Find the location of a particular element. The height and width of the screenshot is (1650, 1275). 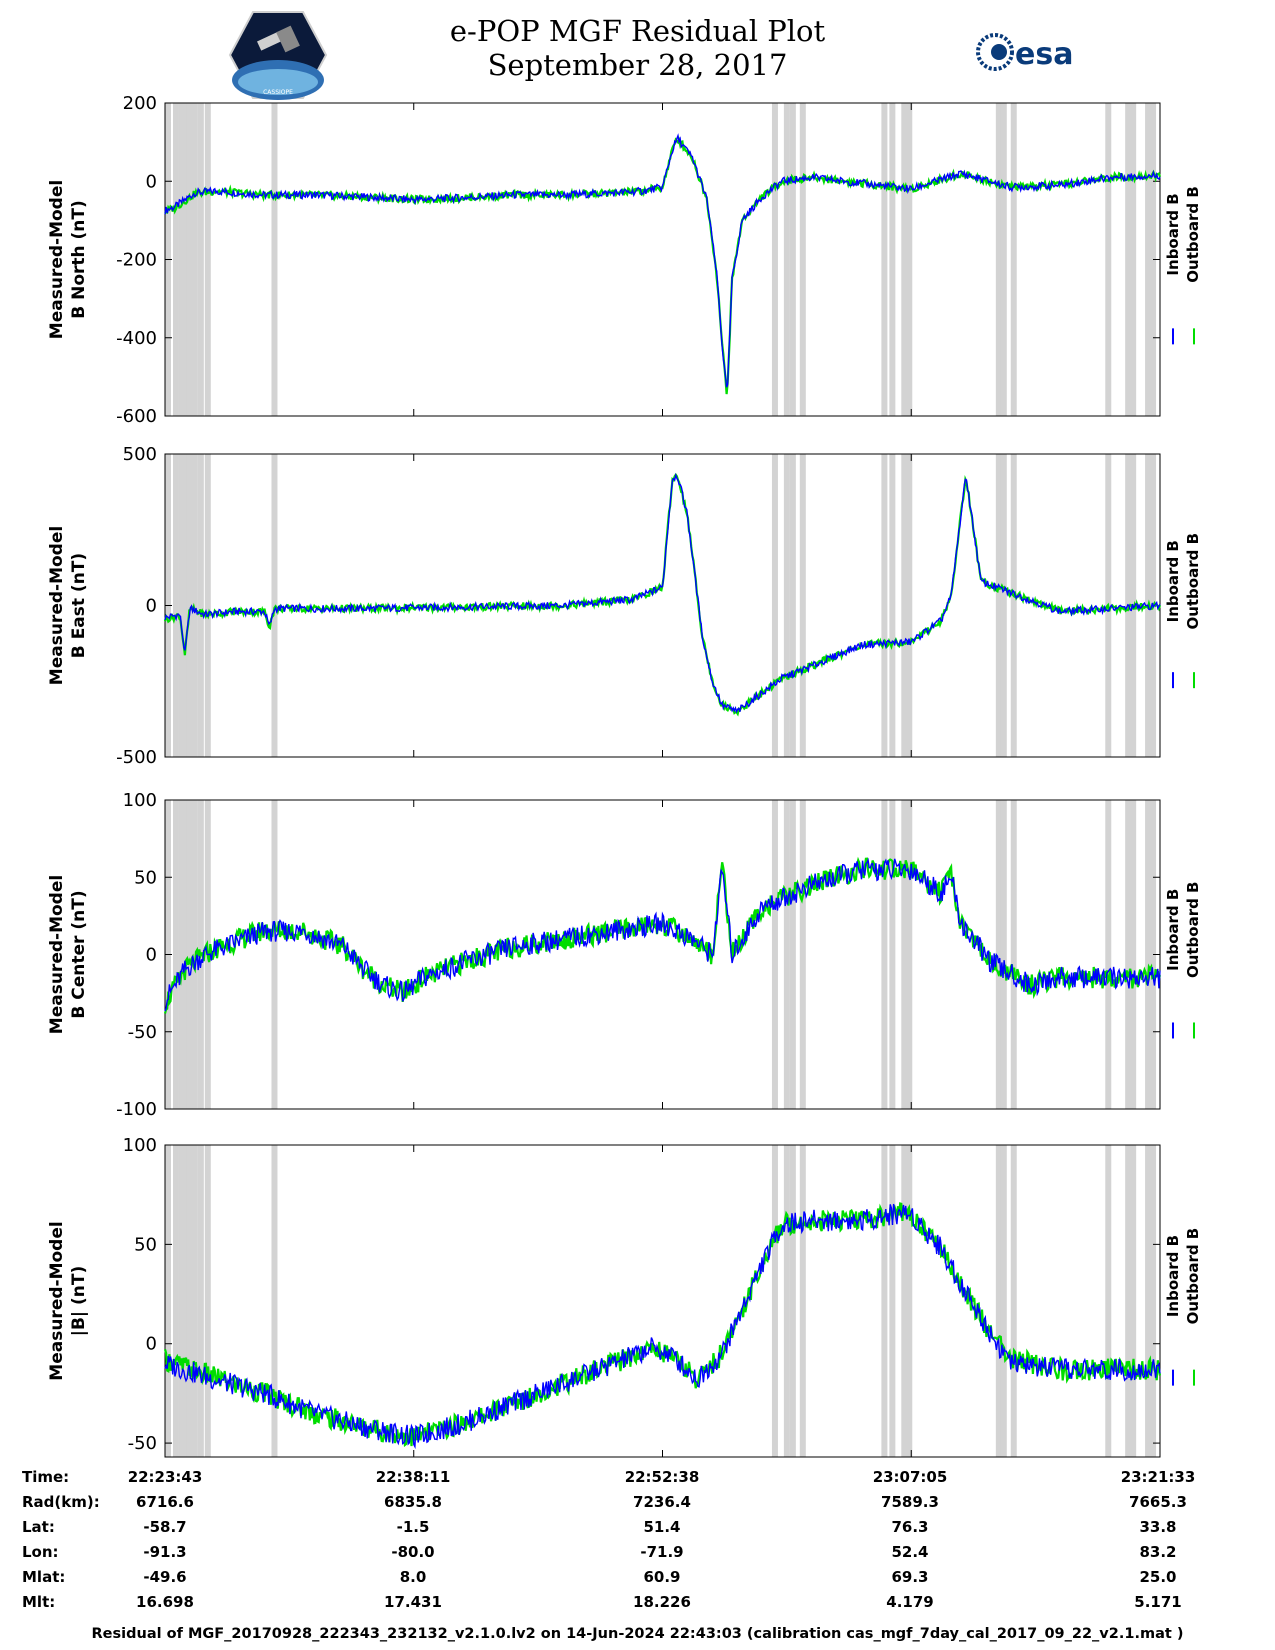

table-cell: 7589.3 is located at coordinates (910, 1502).